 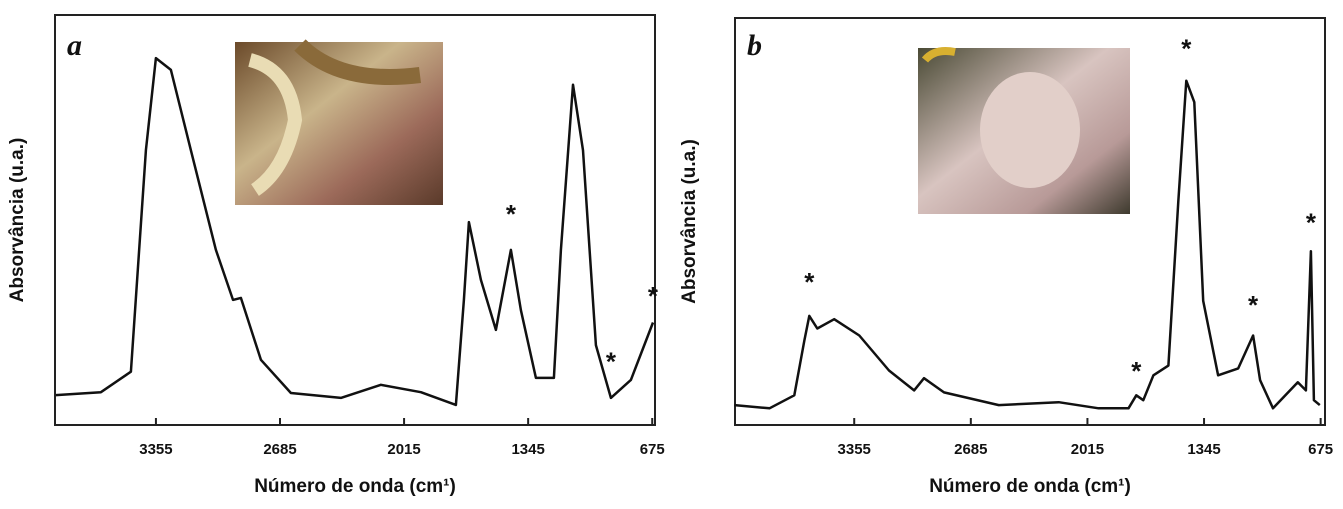 What do you see at coordinates (339, 122) in the screenshot?
I see `inset-photo-a` at bounding box center [339, 122].